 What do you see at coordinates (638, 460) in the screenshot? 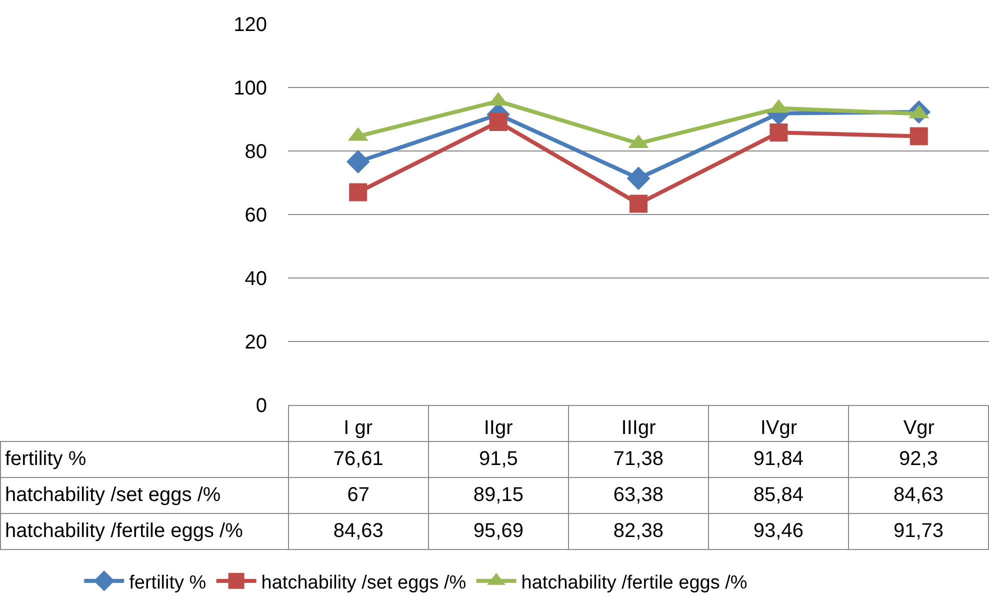
I see `data-label: 71,38` at bounding box center [638, 460].